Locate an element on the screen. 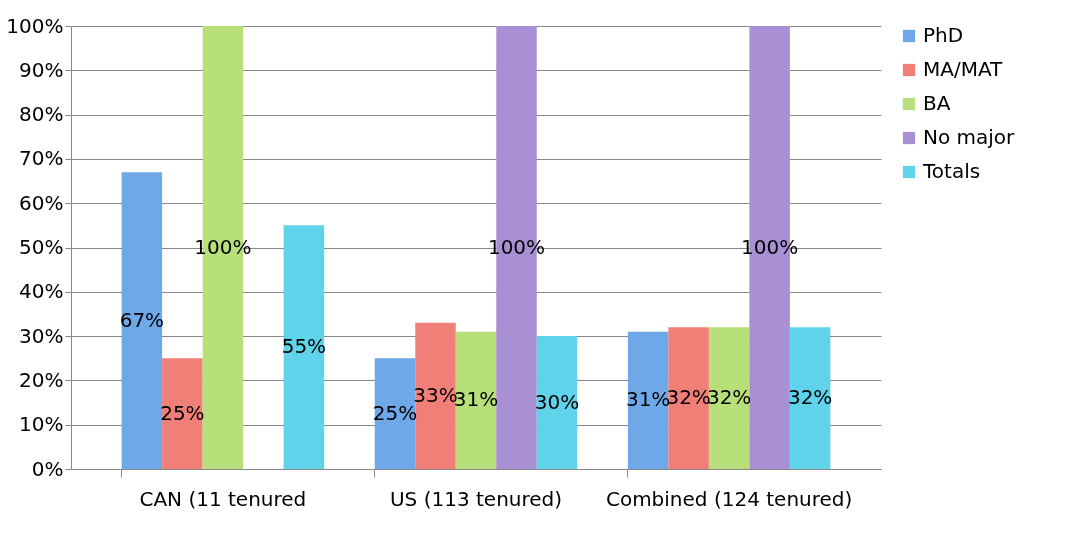  y-tick-label: 80% is located at coordinates (41, 114).